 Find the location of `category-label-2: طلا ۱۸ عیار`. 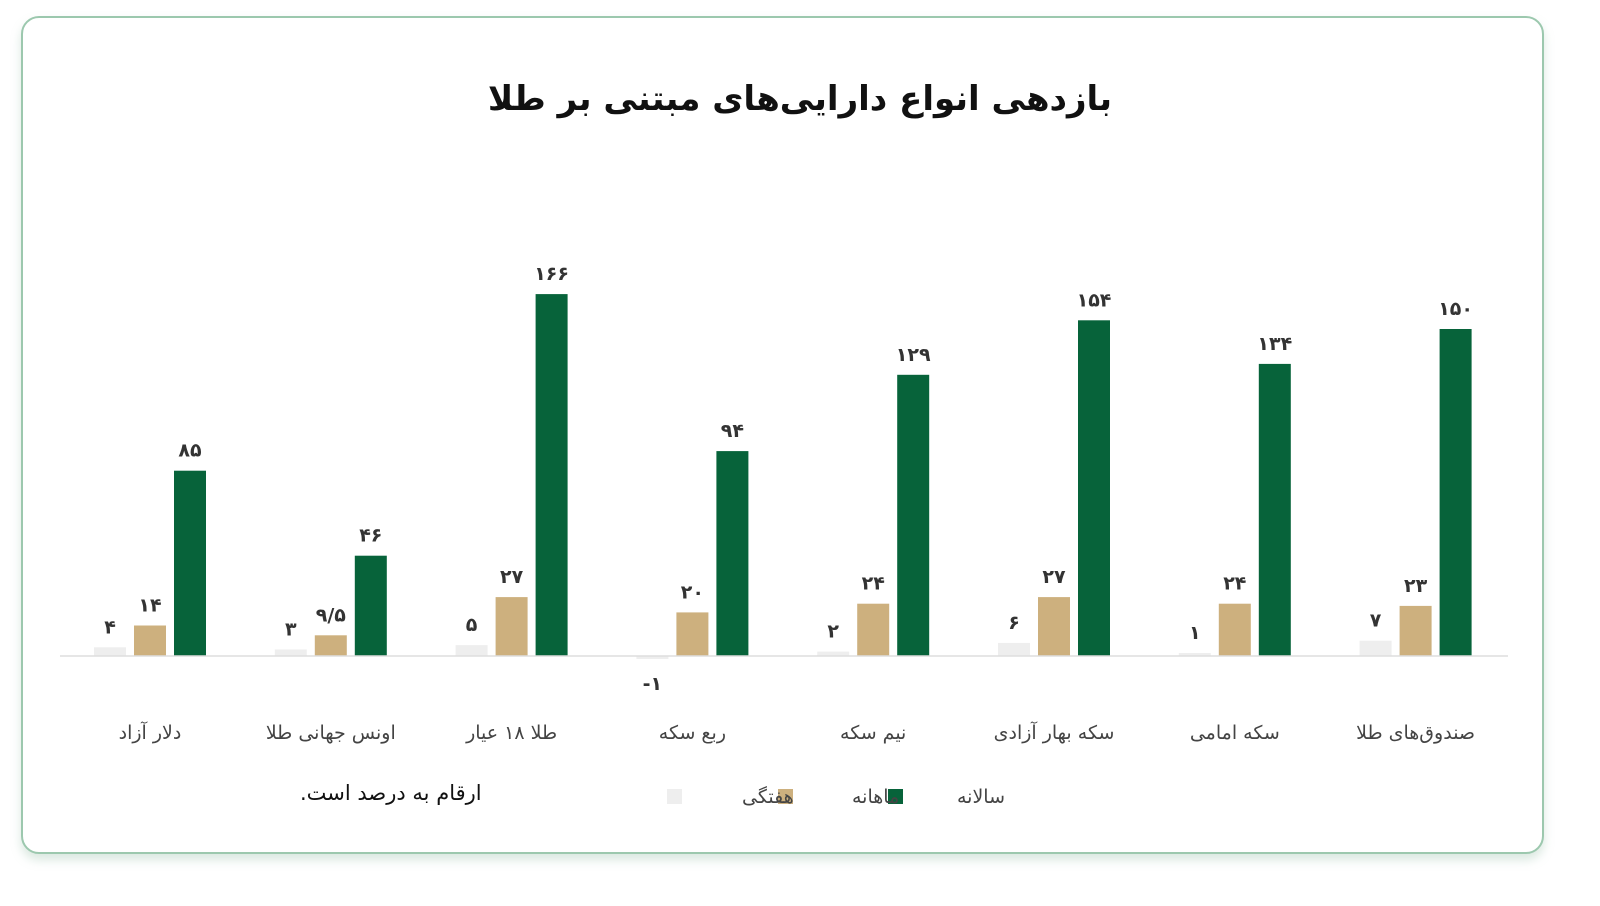

category-label-2: طلا ۱۸ عیار is located at coordinates (511, 733).